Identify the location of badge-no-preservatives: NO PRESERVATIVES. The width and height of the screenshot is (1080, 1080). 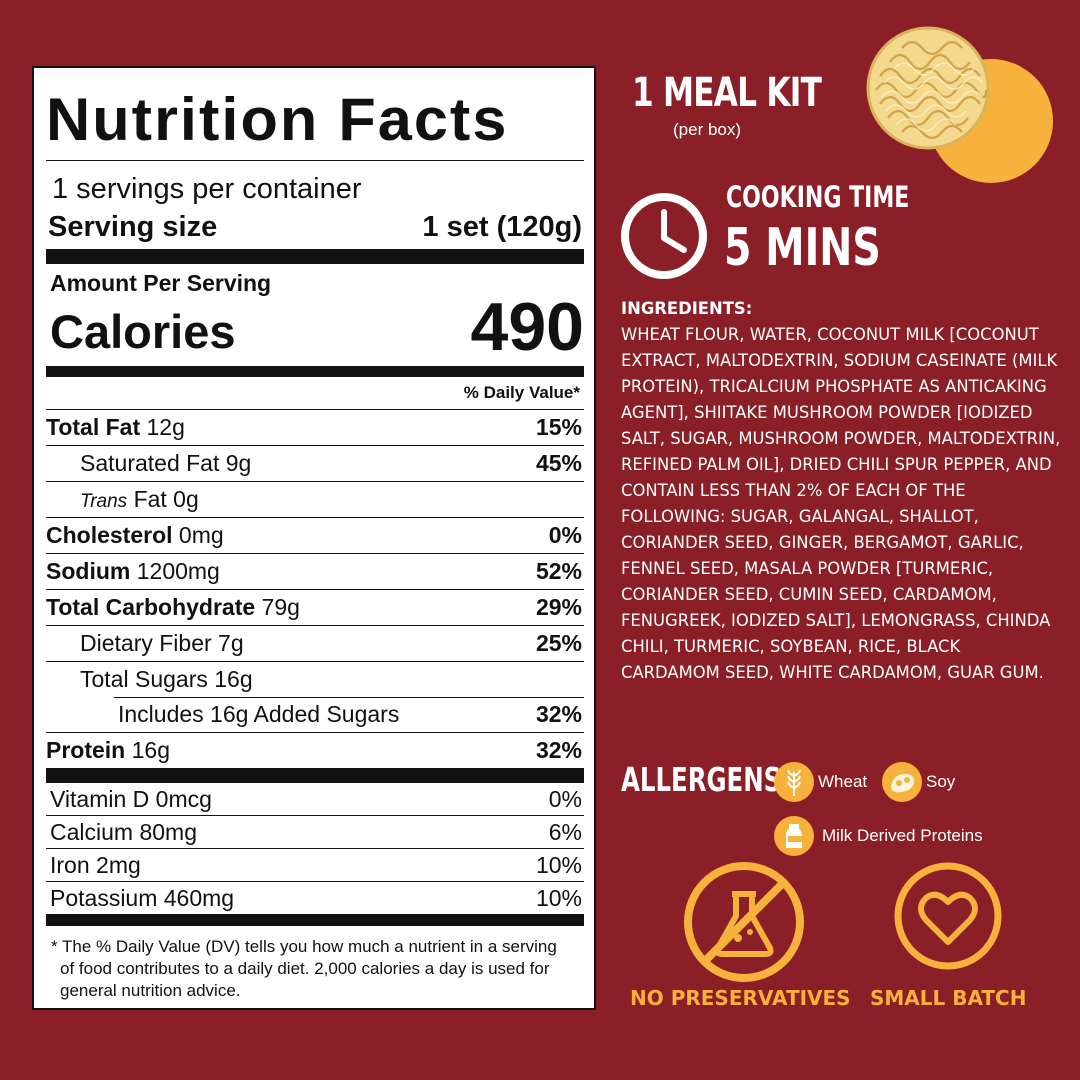
(740, 998).